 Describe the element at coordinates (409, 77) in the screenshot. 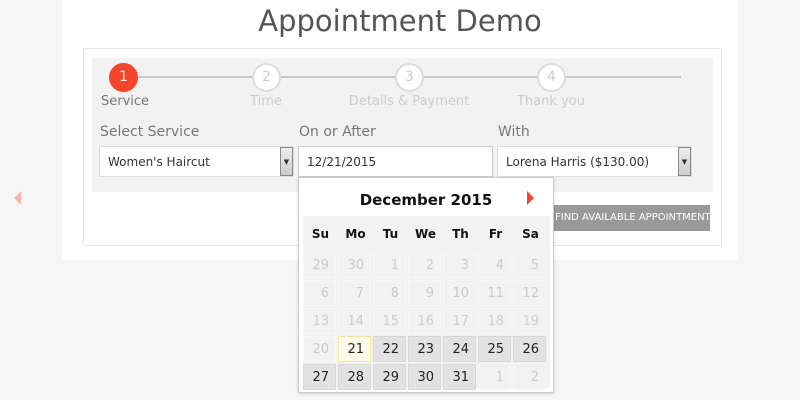

I see `step-3-circle: 3` at that location.